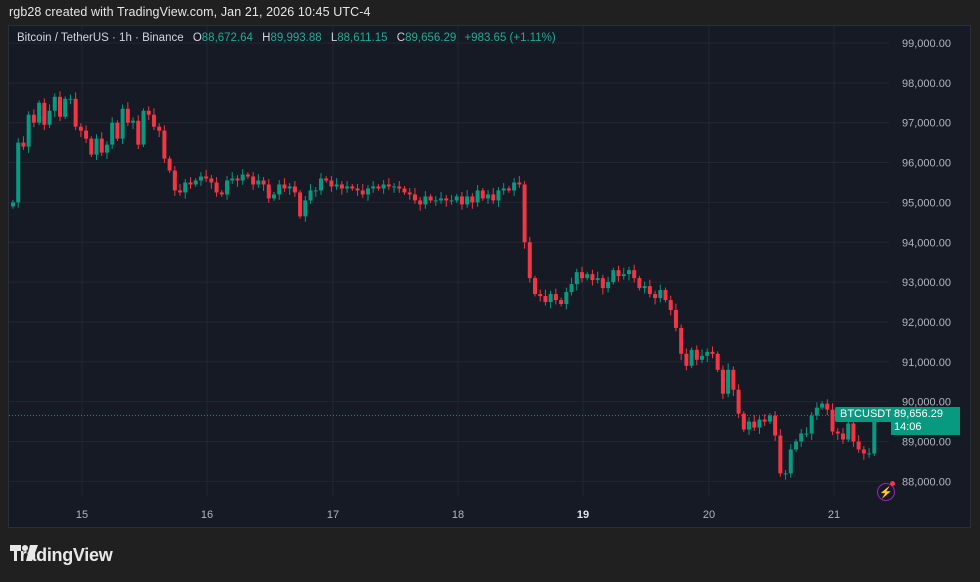 This screenshot has height=582, width=980. What do you see at coordinates (362, 38) in the screenshot?
I see `low-value: 88,611.15` at bounding box center [362, 38].